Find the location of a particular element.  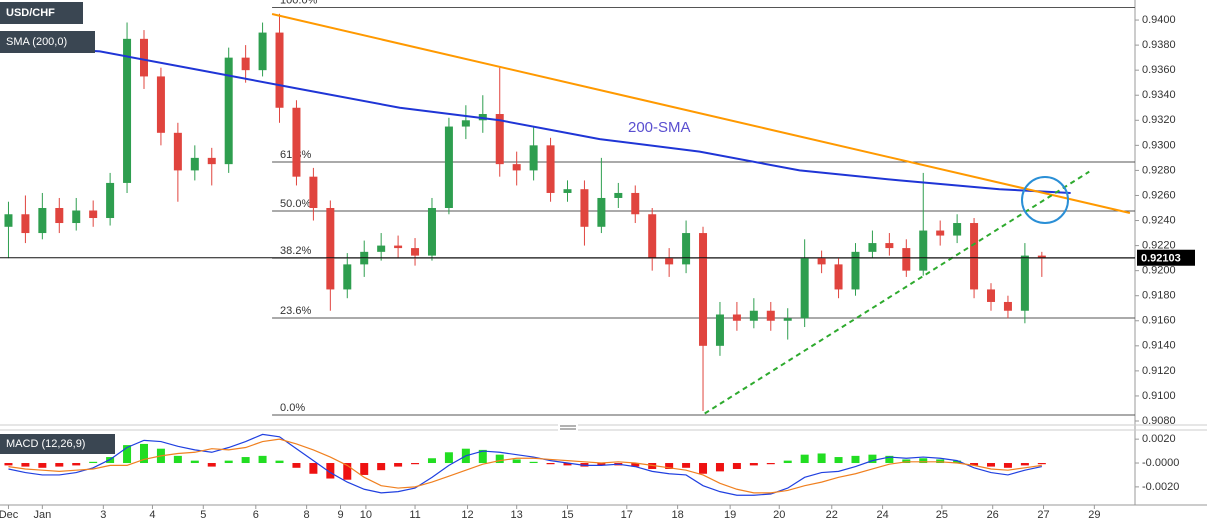

indicator-badge is located at coordinates (47, 42).